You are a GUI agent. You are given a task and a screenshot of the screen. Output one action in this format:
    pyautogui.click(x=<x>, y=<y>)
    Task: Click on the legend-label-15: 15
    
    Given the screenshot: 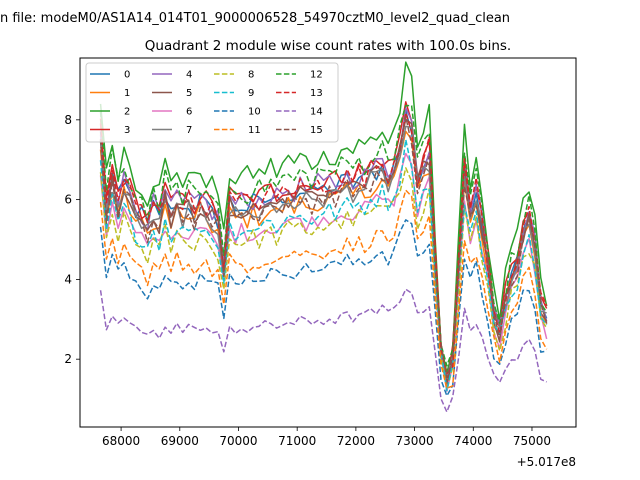 What is the action you would take?
    pyautogui.click(x=316, y=130)
    